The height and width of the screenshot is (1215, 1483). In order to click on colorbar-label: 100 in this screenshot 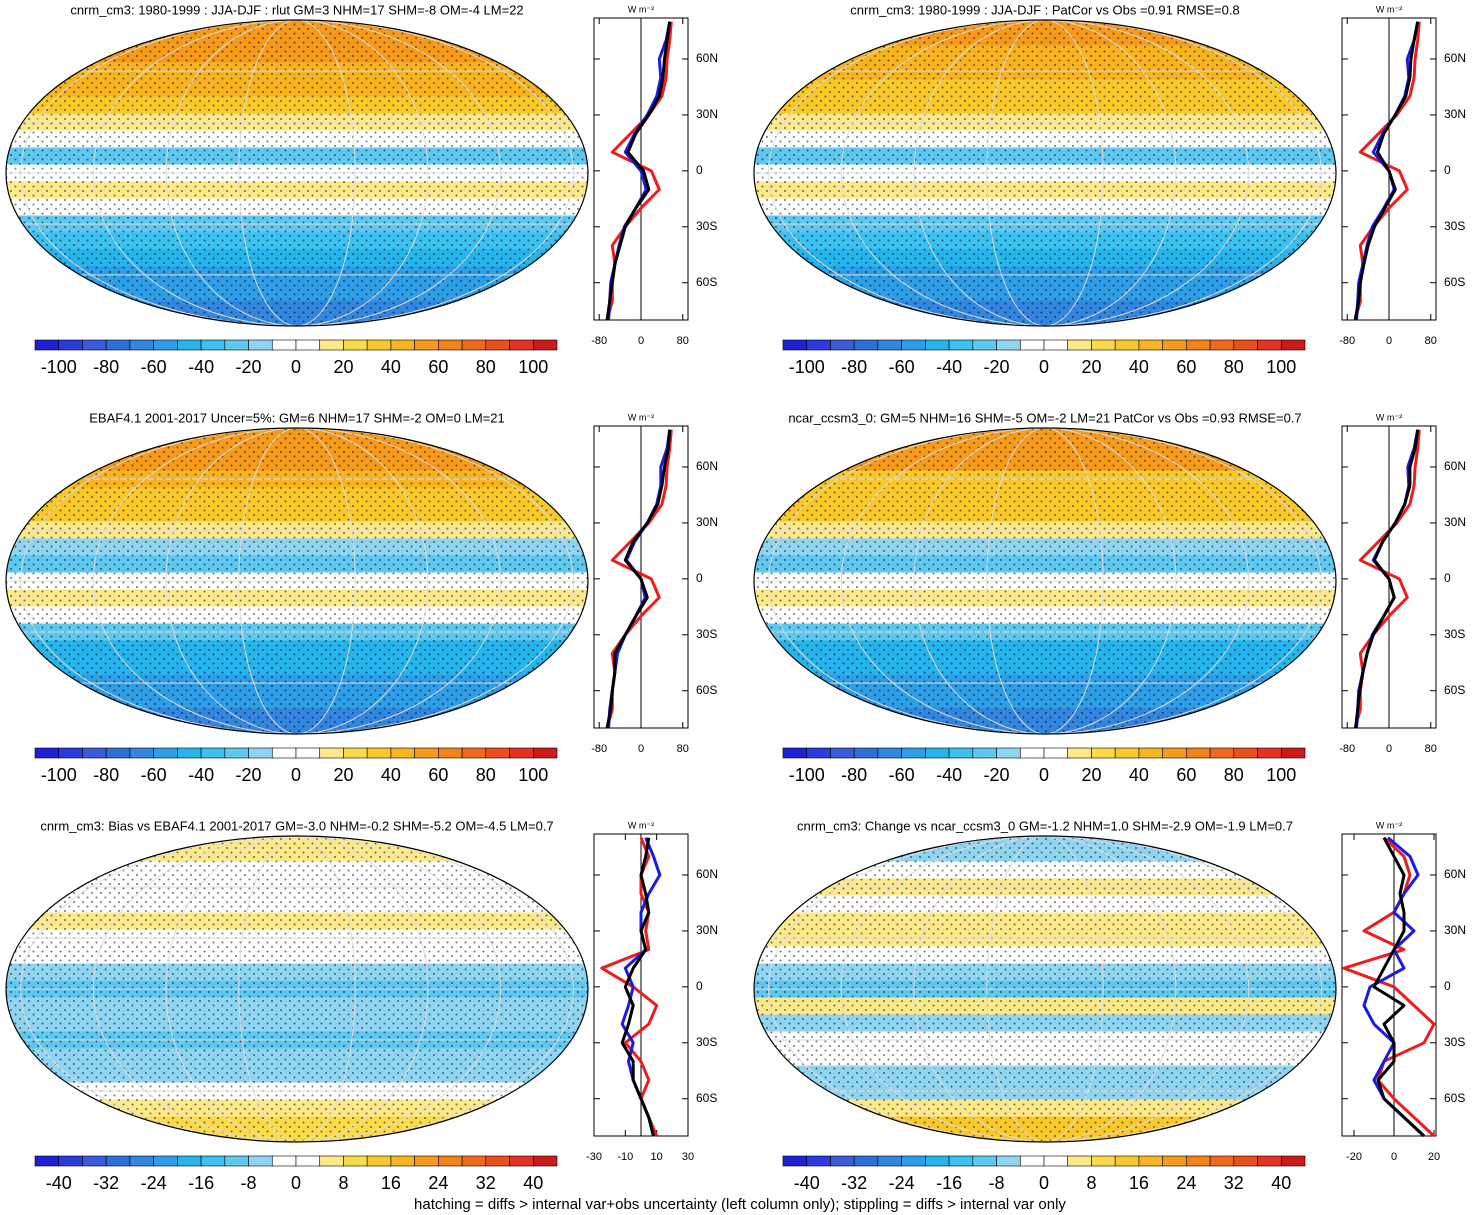, I will do `click(533, 775)`.